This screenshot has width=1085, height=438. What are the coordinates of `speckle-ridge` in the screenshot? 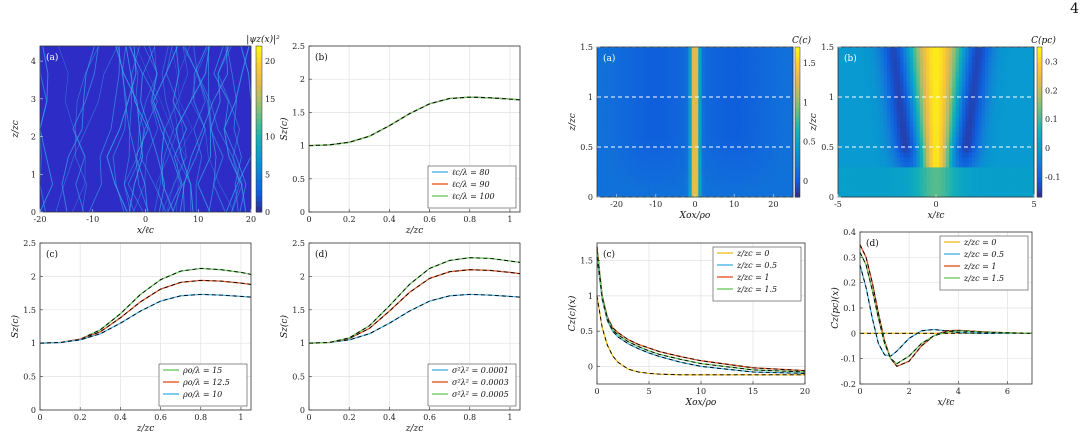 It's located at (204, 129).